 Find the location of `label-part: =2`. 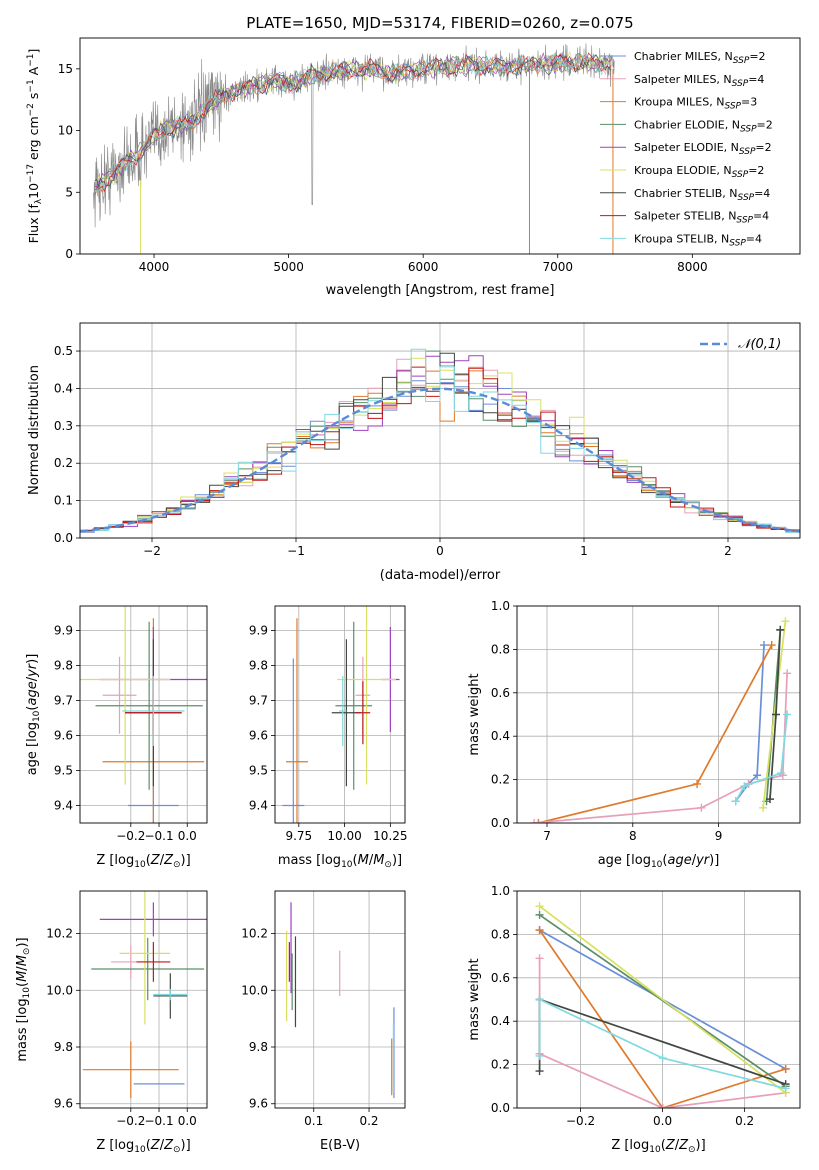

label-part: =2 is located at coordinates (757, 56).